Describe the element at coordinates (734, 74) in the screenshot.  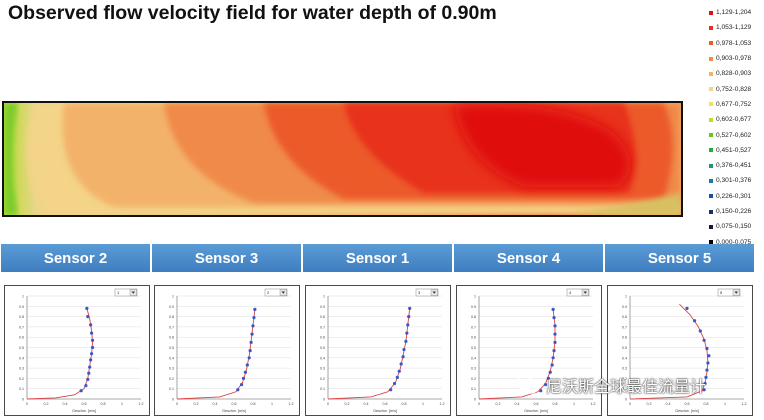
I see `legend-label: 0,828-0,903` at that location.